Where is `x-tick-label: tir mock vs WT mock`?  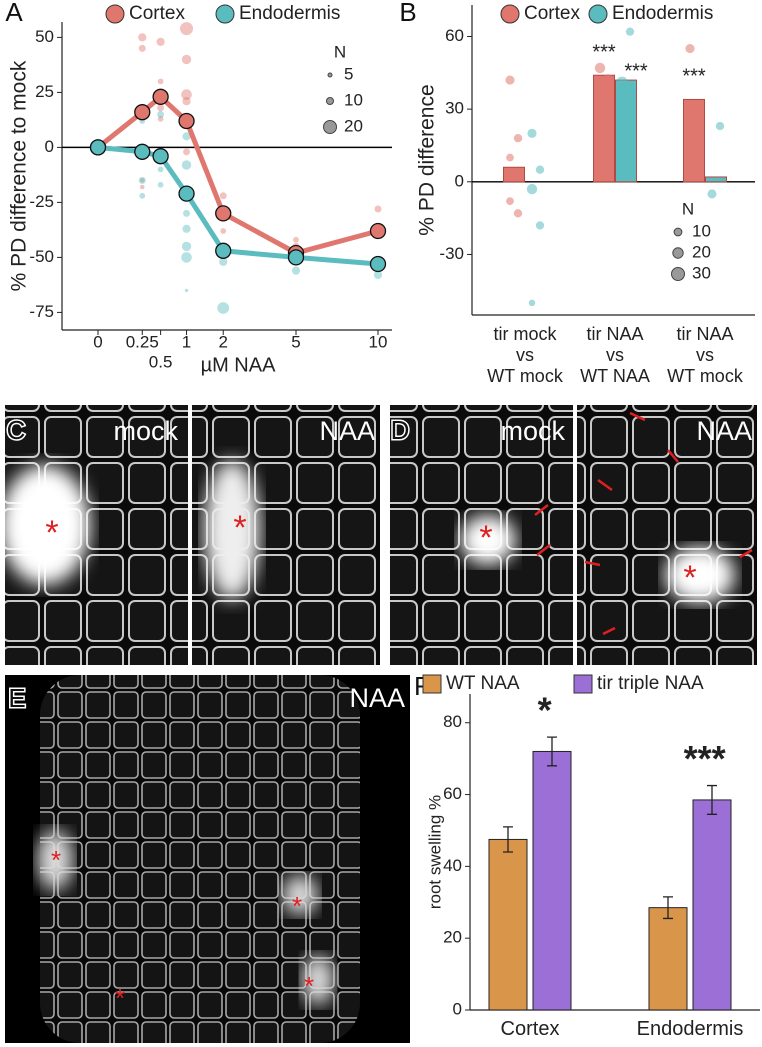 x-tick-label: tir mock vs WT mock is located at coordinates (525, 355).